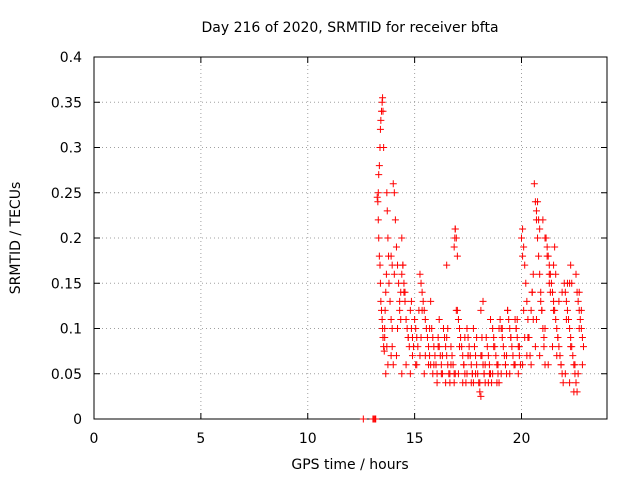 This screenshot has width=640, height=480. Describe the element at coordinates (66, 375) in the screenshot. I see `y-tick-label: 0.05` at that location.